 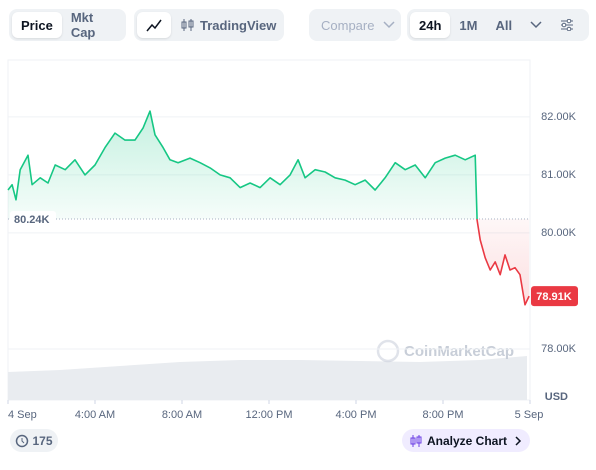 What do you see at coordinates (268, 415) in the screenshot?
I see `x-tick-label: 12:00 PM` at bounding box center [268, 415].